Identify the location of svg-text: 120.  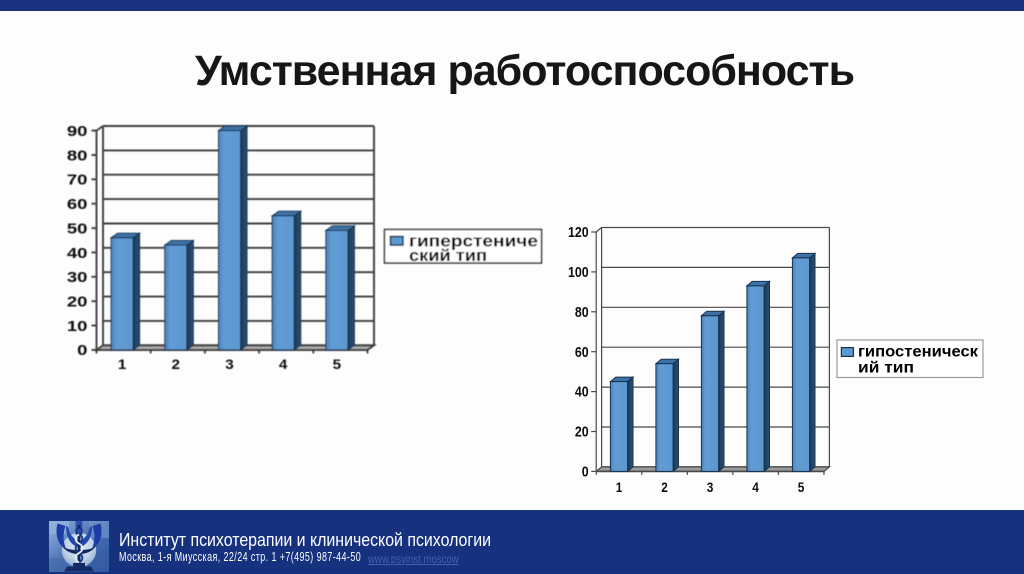
(578, 233).